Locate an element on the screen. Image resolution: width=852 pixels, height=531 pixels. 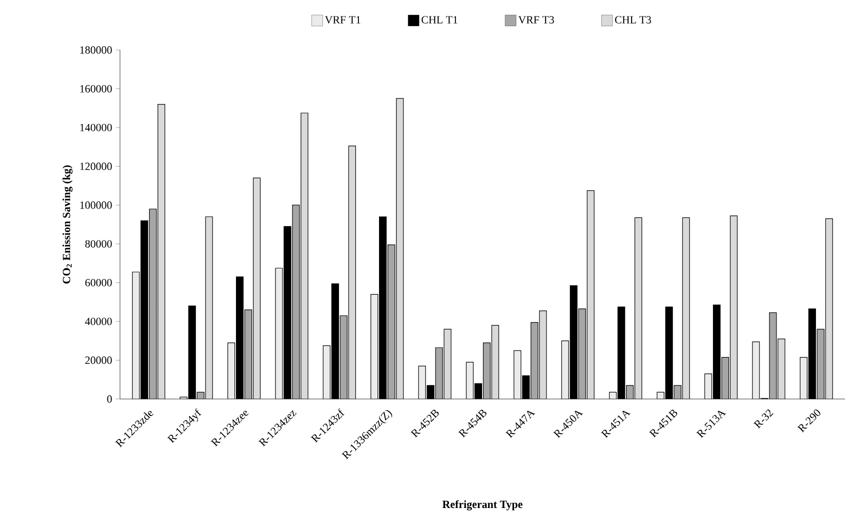
y-axis-title: CO$_{2}$ Enission Saving (kg) is located at coordinates (67, 224).